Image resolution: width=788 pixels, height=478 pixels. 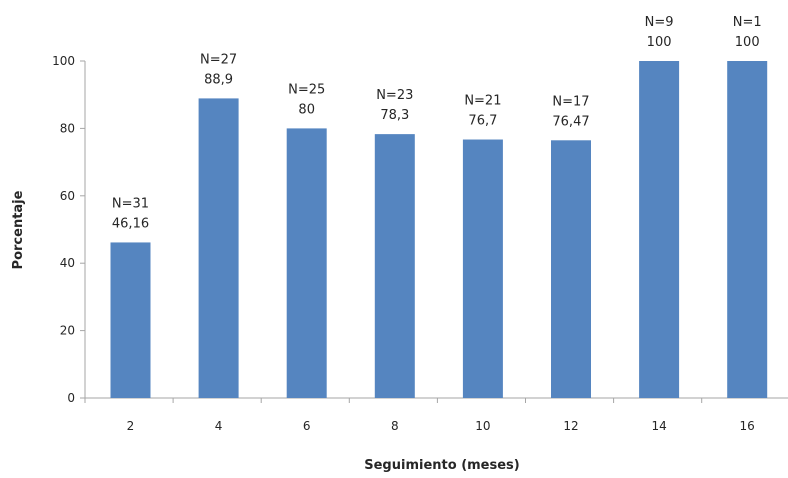 I want to click on x-tick-label: 14, so click(x=658, y=426).